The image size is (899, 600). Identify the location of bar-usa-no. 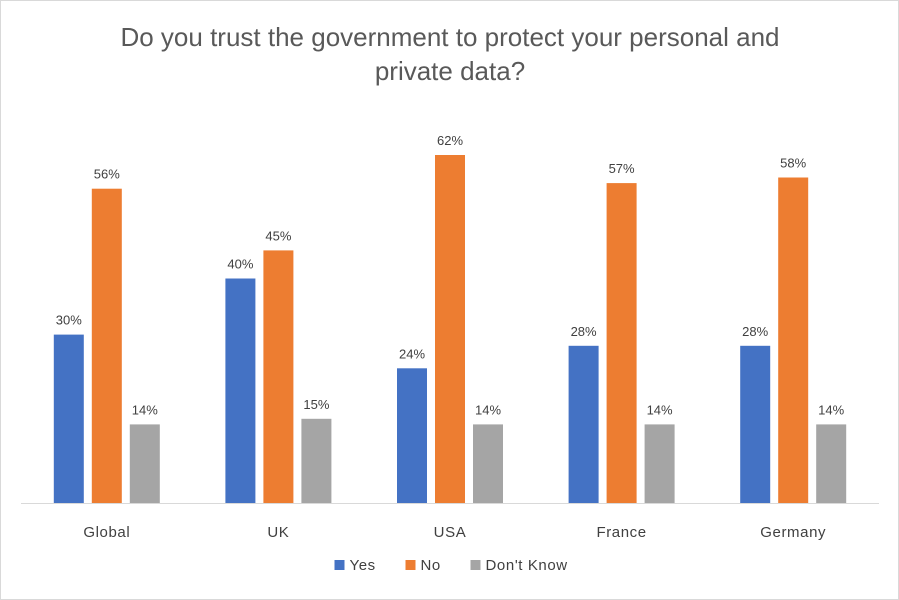
(450, 329).